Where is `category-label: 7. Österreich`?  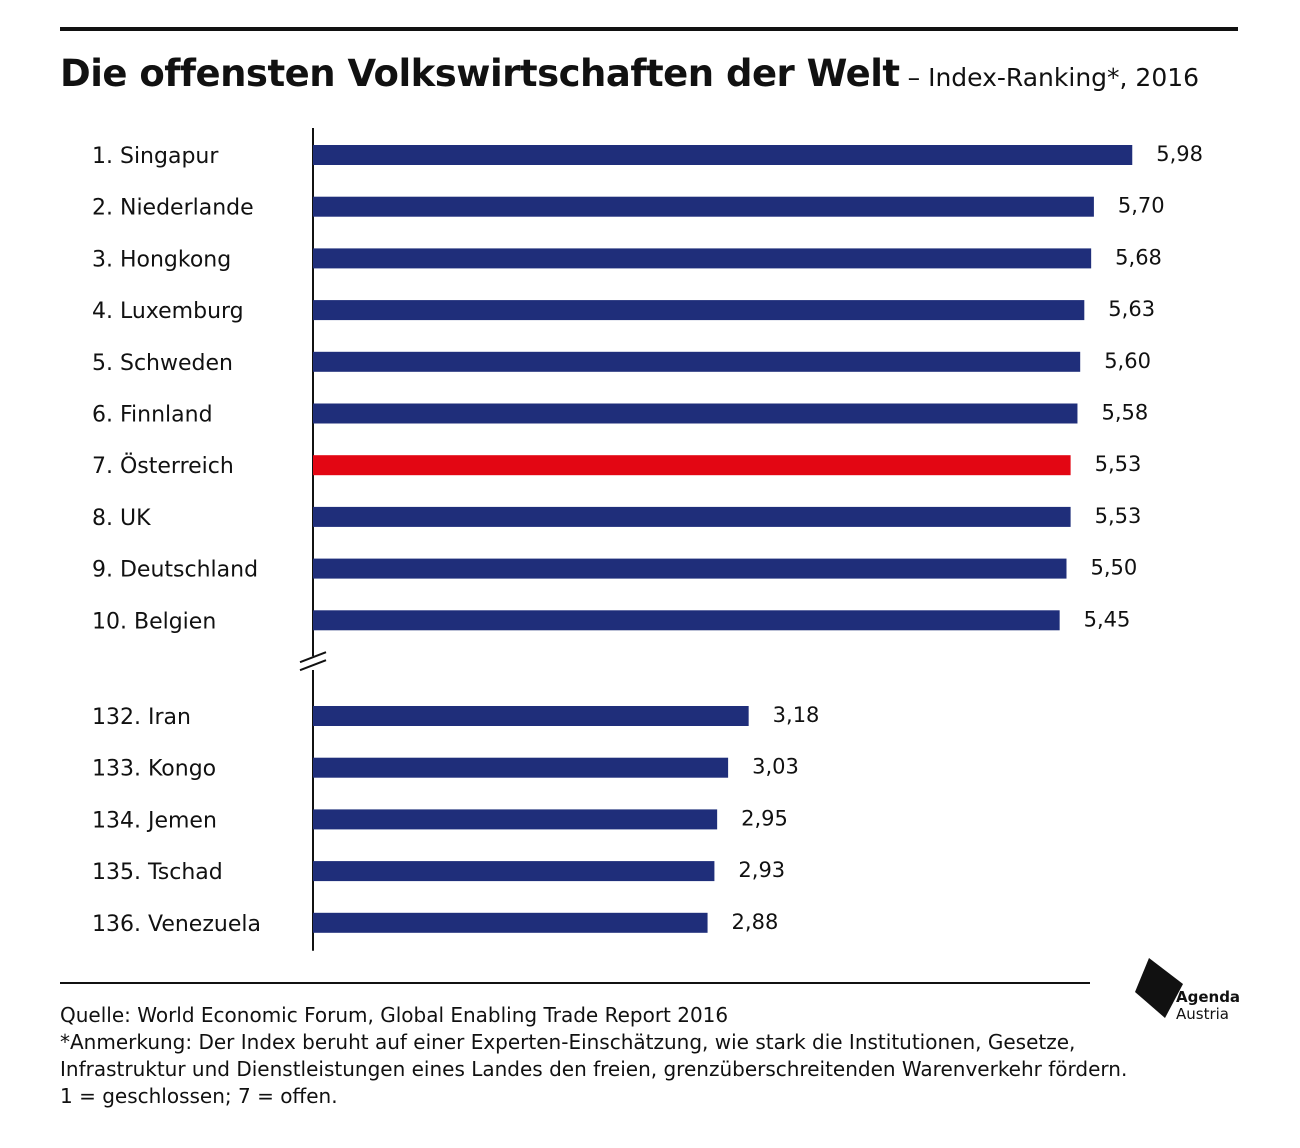
category-label: 7. Österreich is located at coordinates (163, 466).